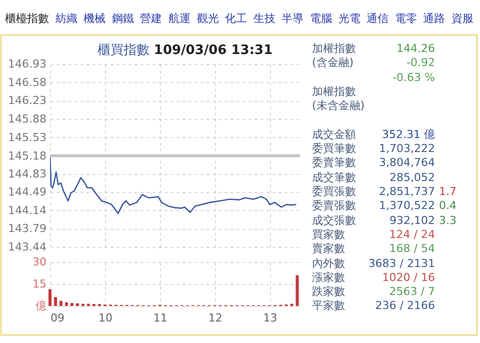 The width and height of the screenshot is (480, 343). I want to click on text: 2563 / 7, so click(412, 291).